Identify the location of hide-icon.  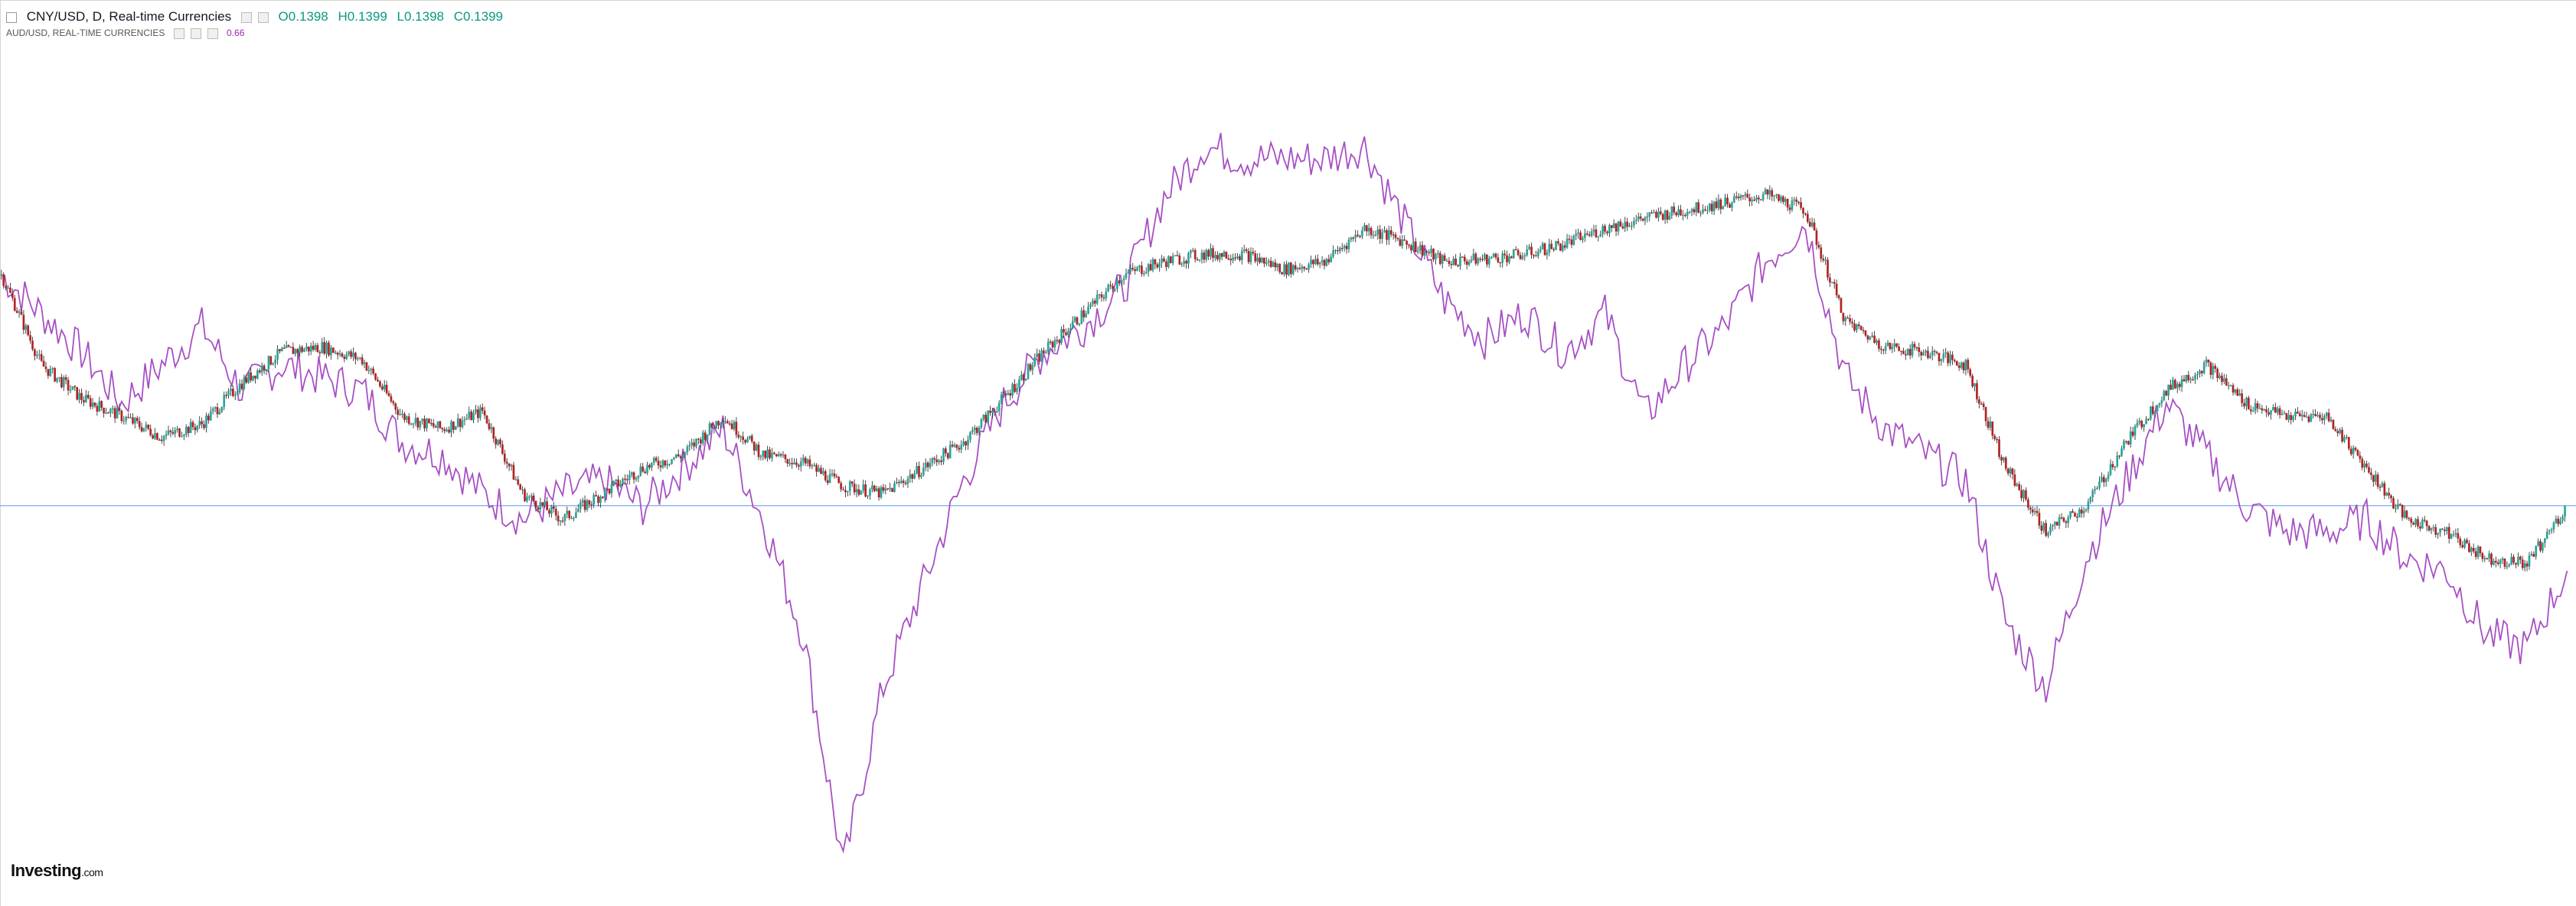
(263, 17).